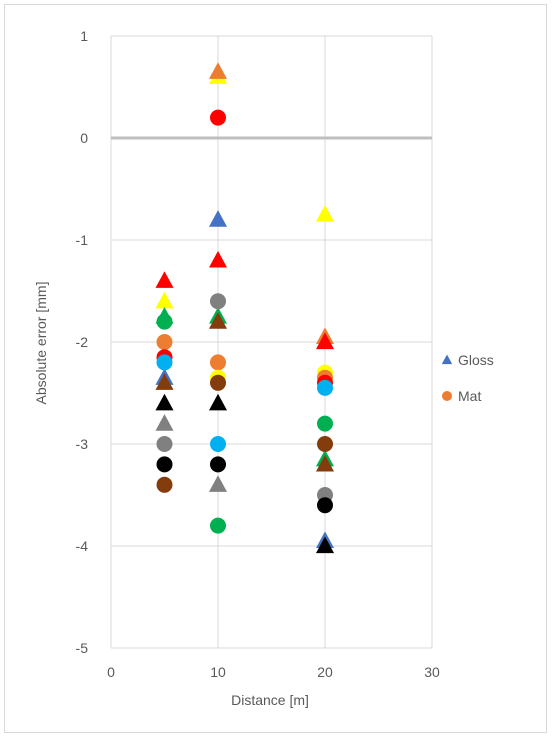 The height and width of the screenshot is (738, 553). Describe the element at coordinates (82, 546) in the screenshot. I see `y-tick-label: -4` at that location.